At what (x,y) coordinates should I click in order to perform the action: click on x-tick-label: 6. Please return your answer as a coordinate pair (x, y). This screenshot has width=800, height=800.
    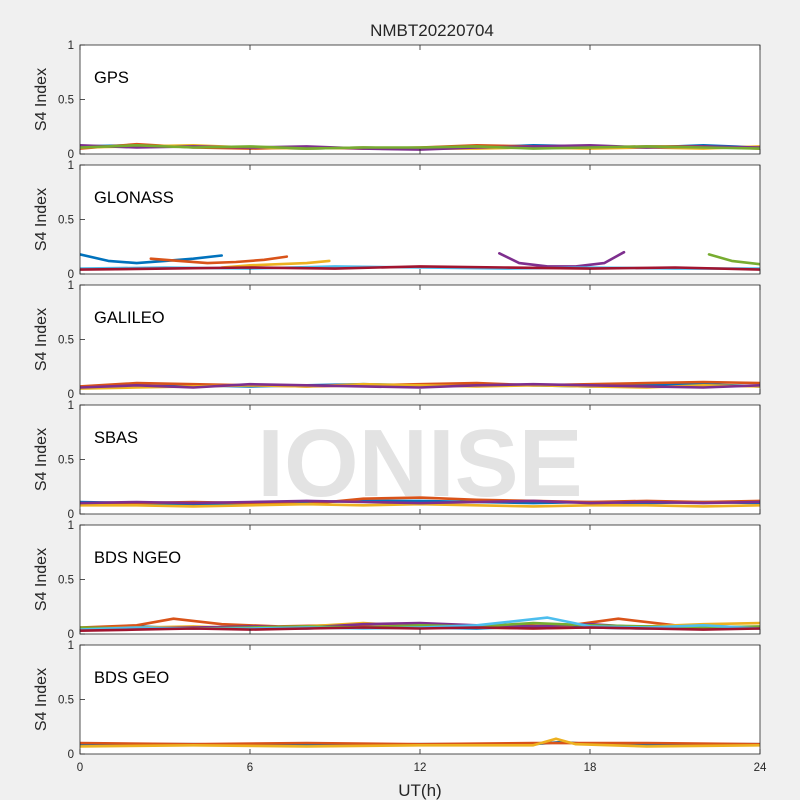
    Looking at the image, I should click on (250, 768).